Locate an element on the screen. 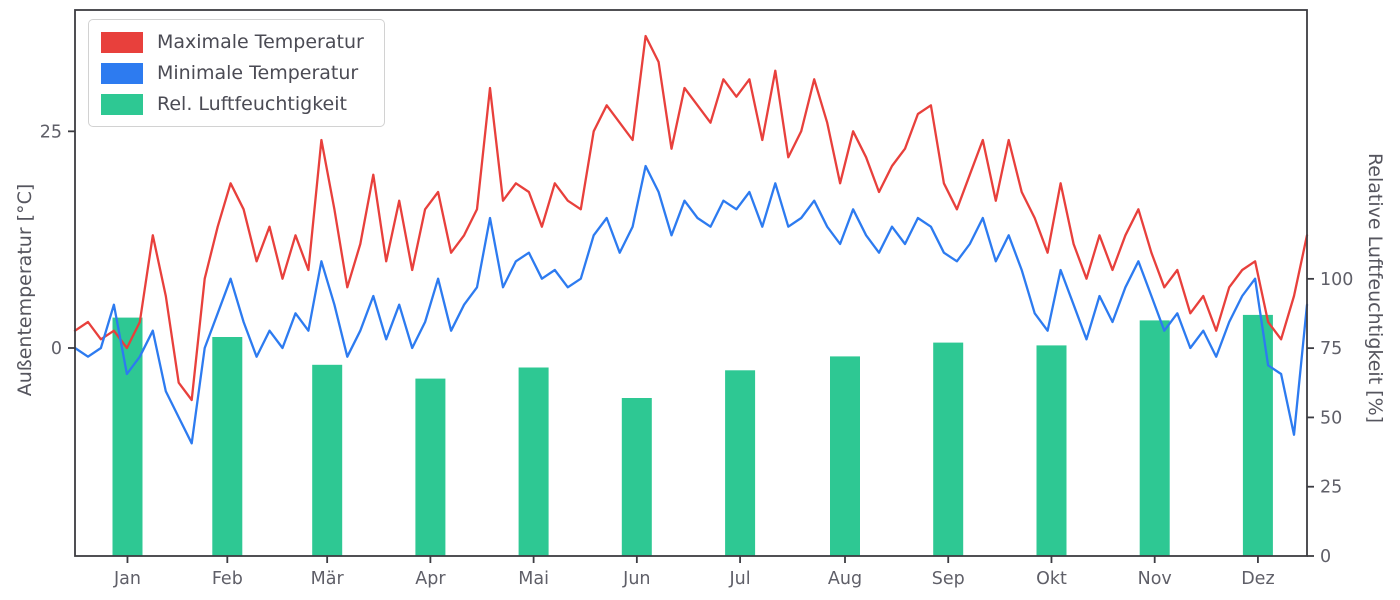 Image resolution: width=1400 pixels, height=600 pixels. humidity-swatch is located at coordinates (122, 104).